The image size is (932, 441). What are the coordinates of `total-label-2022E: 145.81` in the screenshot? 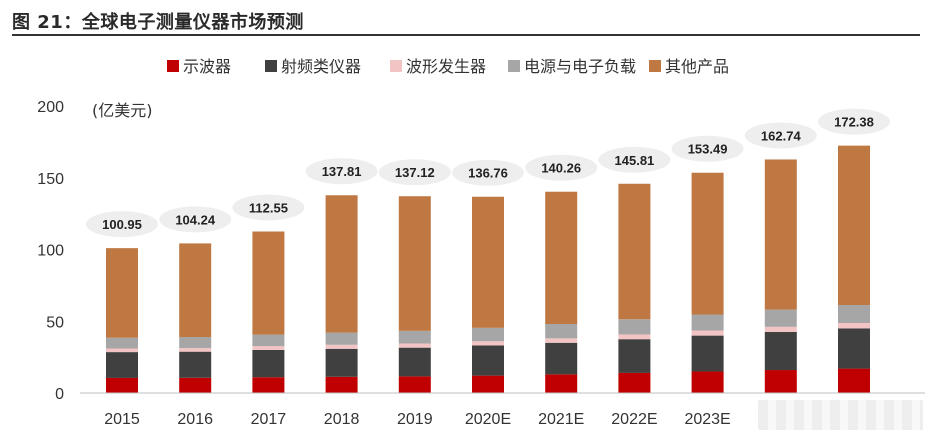 It's located at (635, 160).